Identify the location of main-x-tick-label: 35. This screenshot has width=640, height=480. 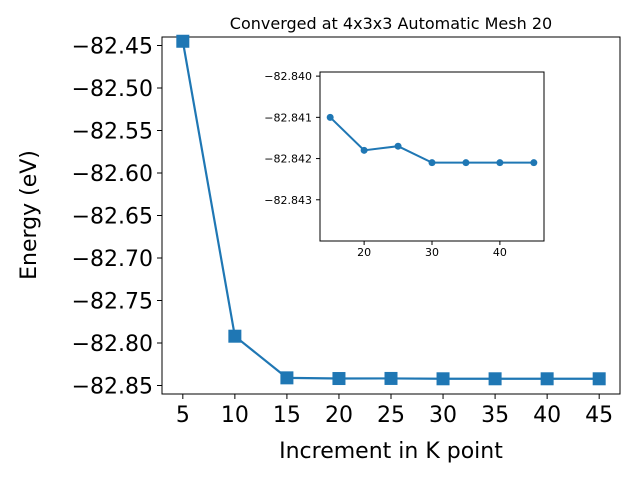
(495, 415).